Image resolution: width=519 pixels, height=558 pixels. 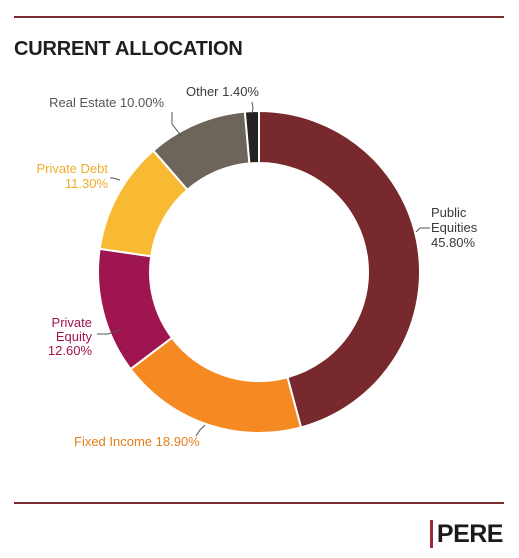 I want to click on leader-line-private-debt, so click(x=115, y=179).